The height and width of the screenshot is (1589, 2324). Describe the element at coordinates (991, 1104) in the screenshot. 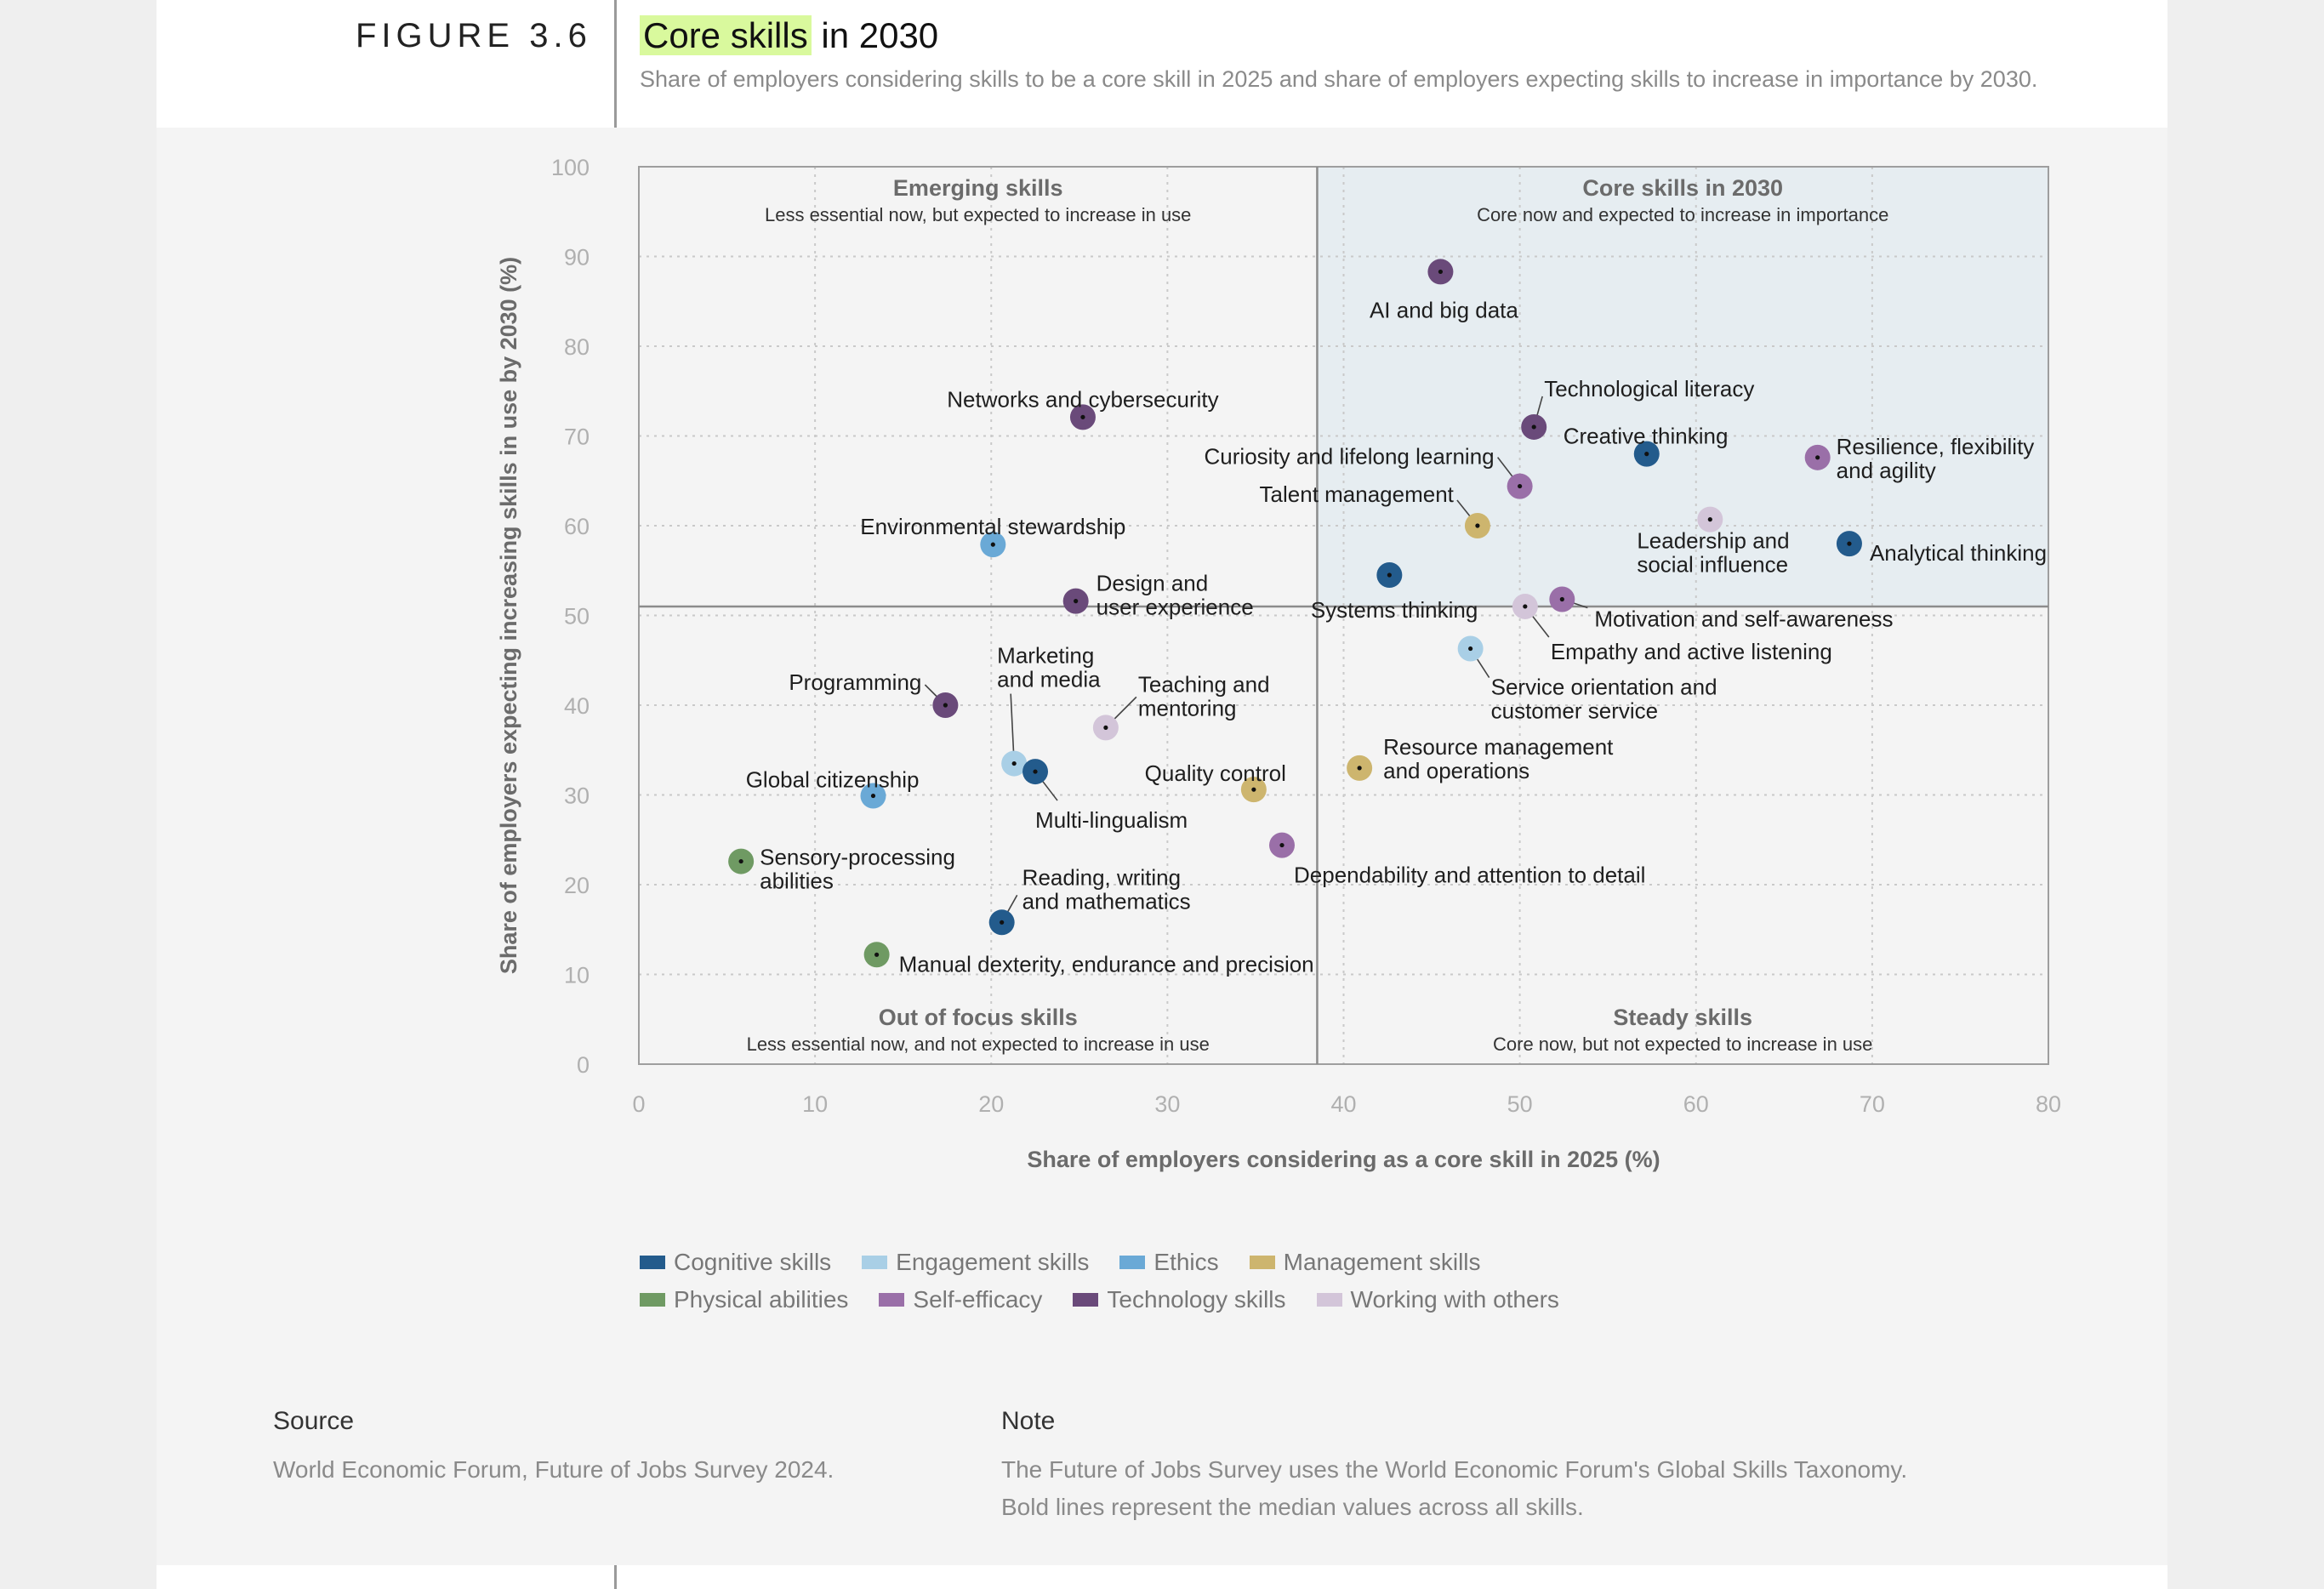

I see `x-tick-label: 20` at that location.